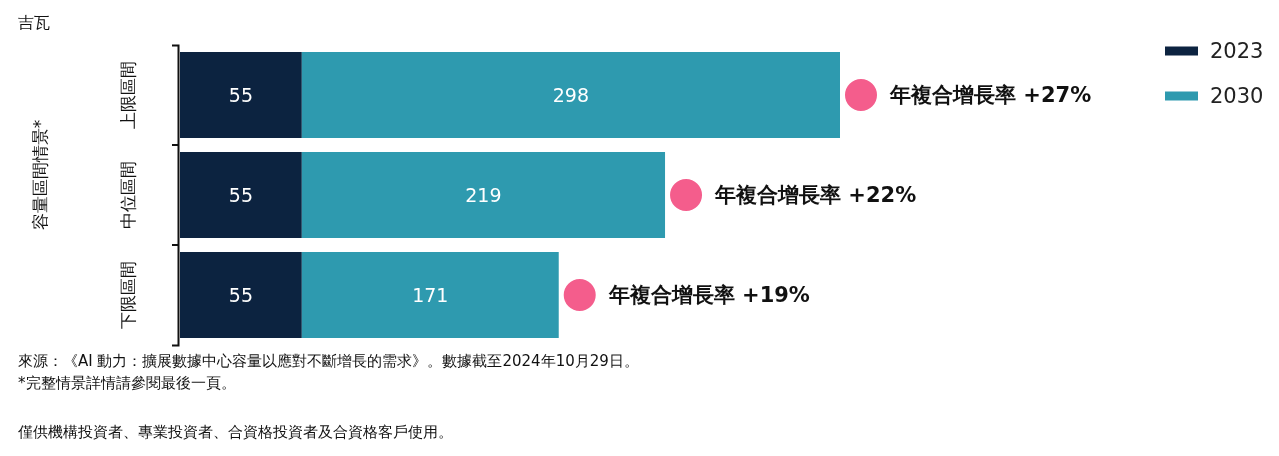 Image resolution: width=1279 pixels, height=456 pixels. What do you see at coordinates (708, 295) in the screenshot?
I see `annotation: 年複合增長率 +19%` at bounding box center [708, 295].